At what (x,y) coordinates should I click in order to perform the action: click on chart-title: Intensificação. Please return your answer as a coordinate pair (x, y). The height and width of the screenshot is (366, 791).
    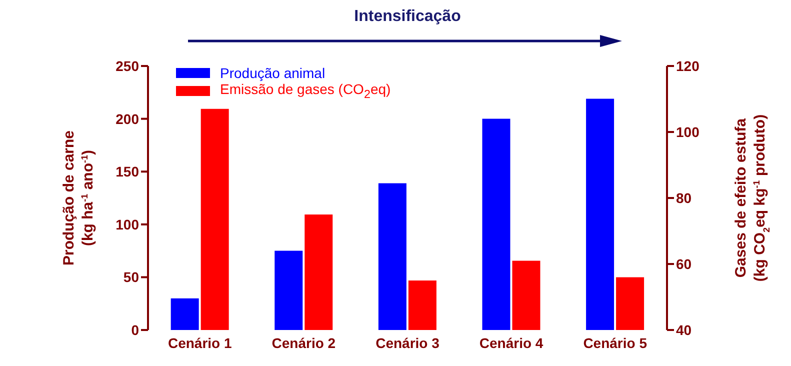
    Looking at the image, I should click on (407, 17).